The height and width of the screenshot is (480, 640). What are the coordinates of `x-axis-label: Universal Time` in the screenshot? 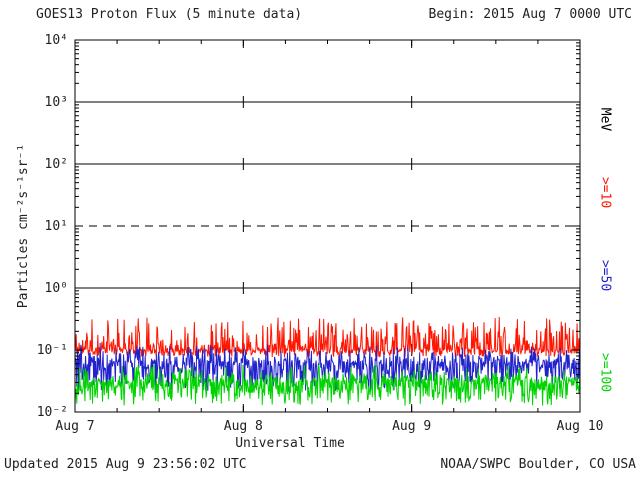 It's located at (290, 443).